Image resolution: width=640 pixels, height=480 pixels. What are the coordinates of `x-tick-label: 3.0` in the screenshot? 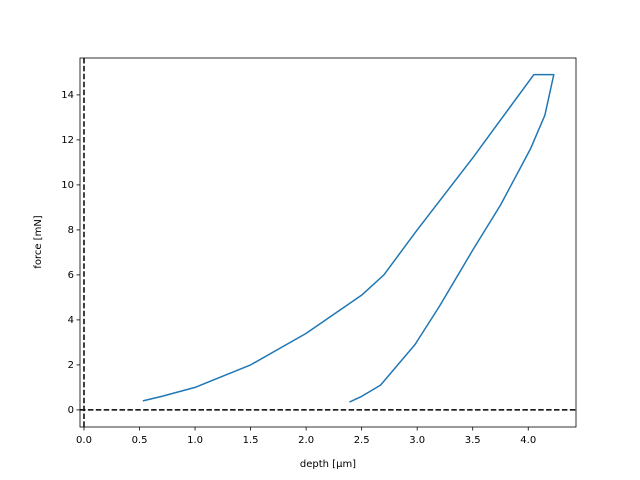 It's located at (417, 440).